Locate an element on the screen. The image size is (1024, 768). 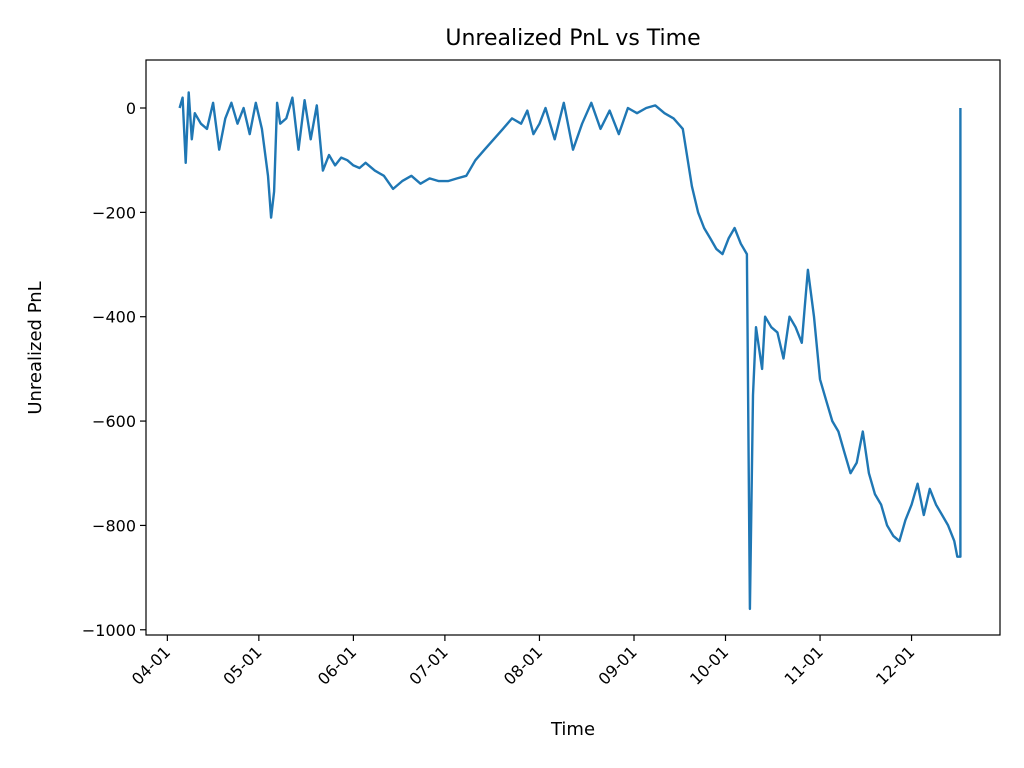
y-tick-label: −400 is located at coordinates (114, 317).